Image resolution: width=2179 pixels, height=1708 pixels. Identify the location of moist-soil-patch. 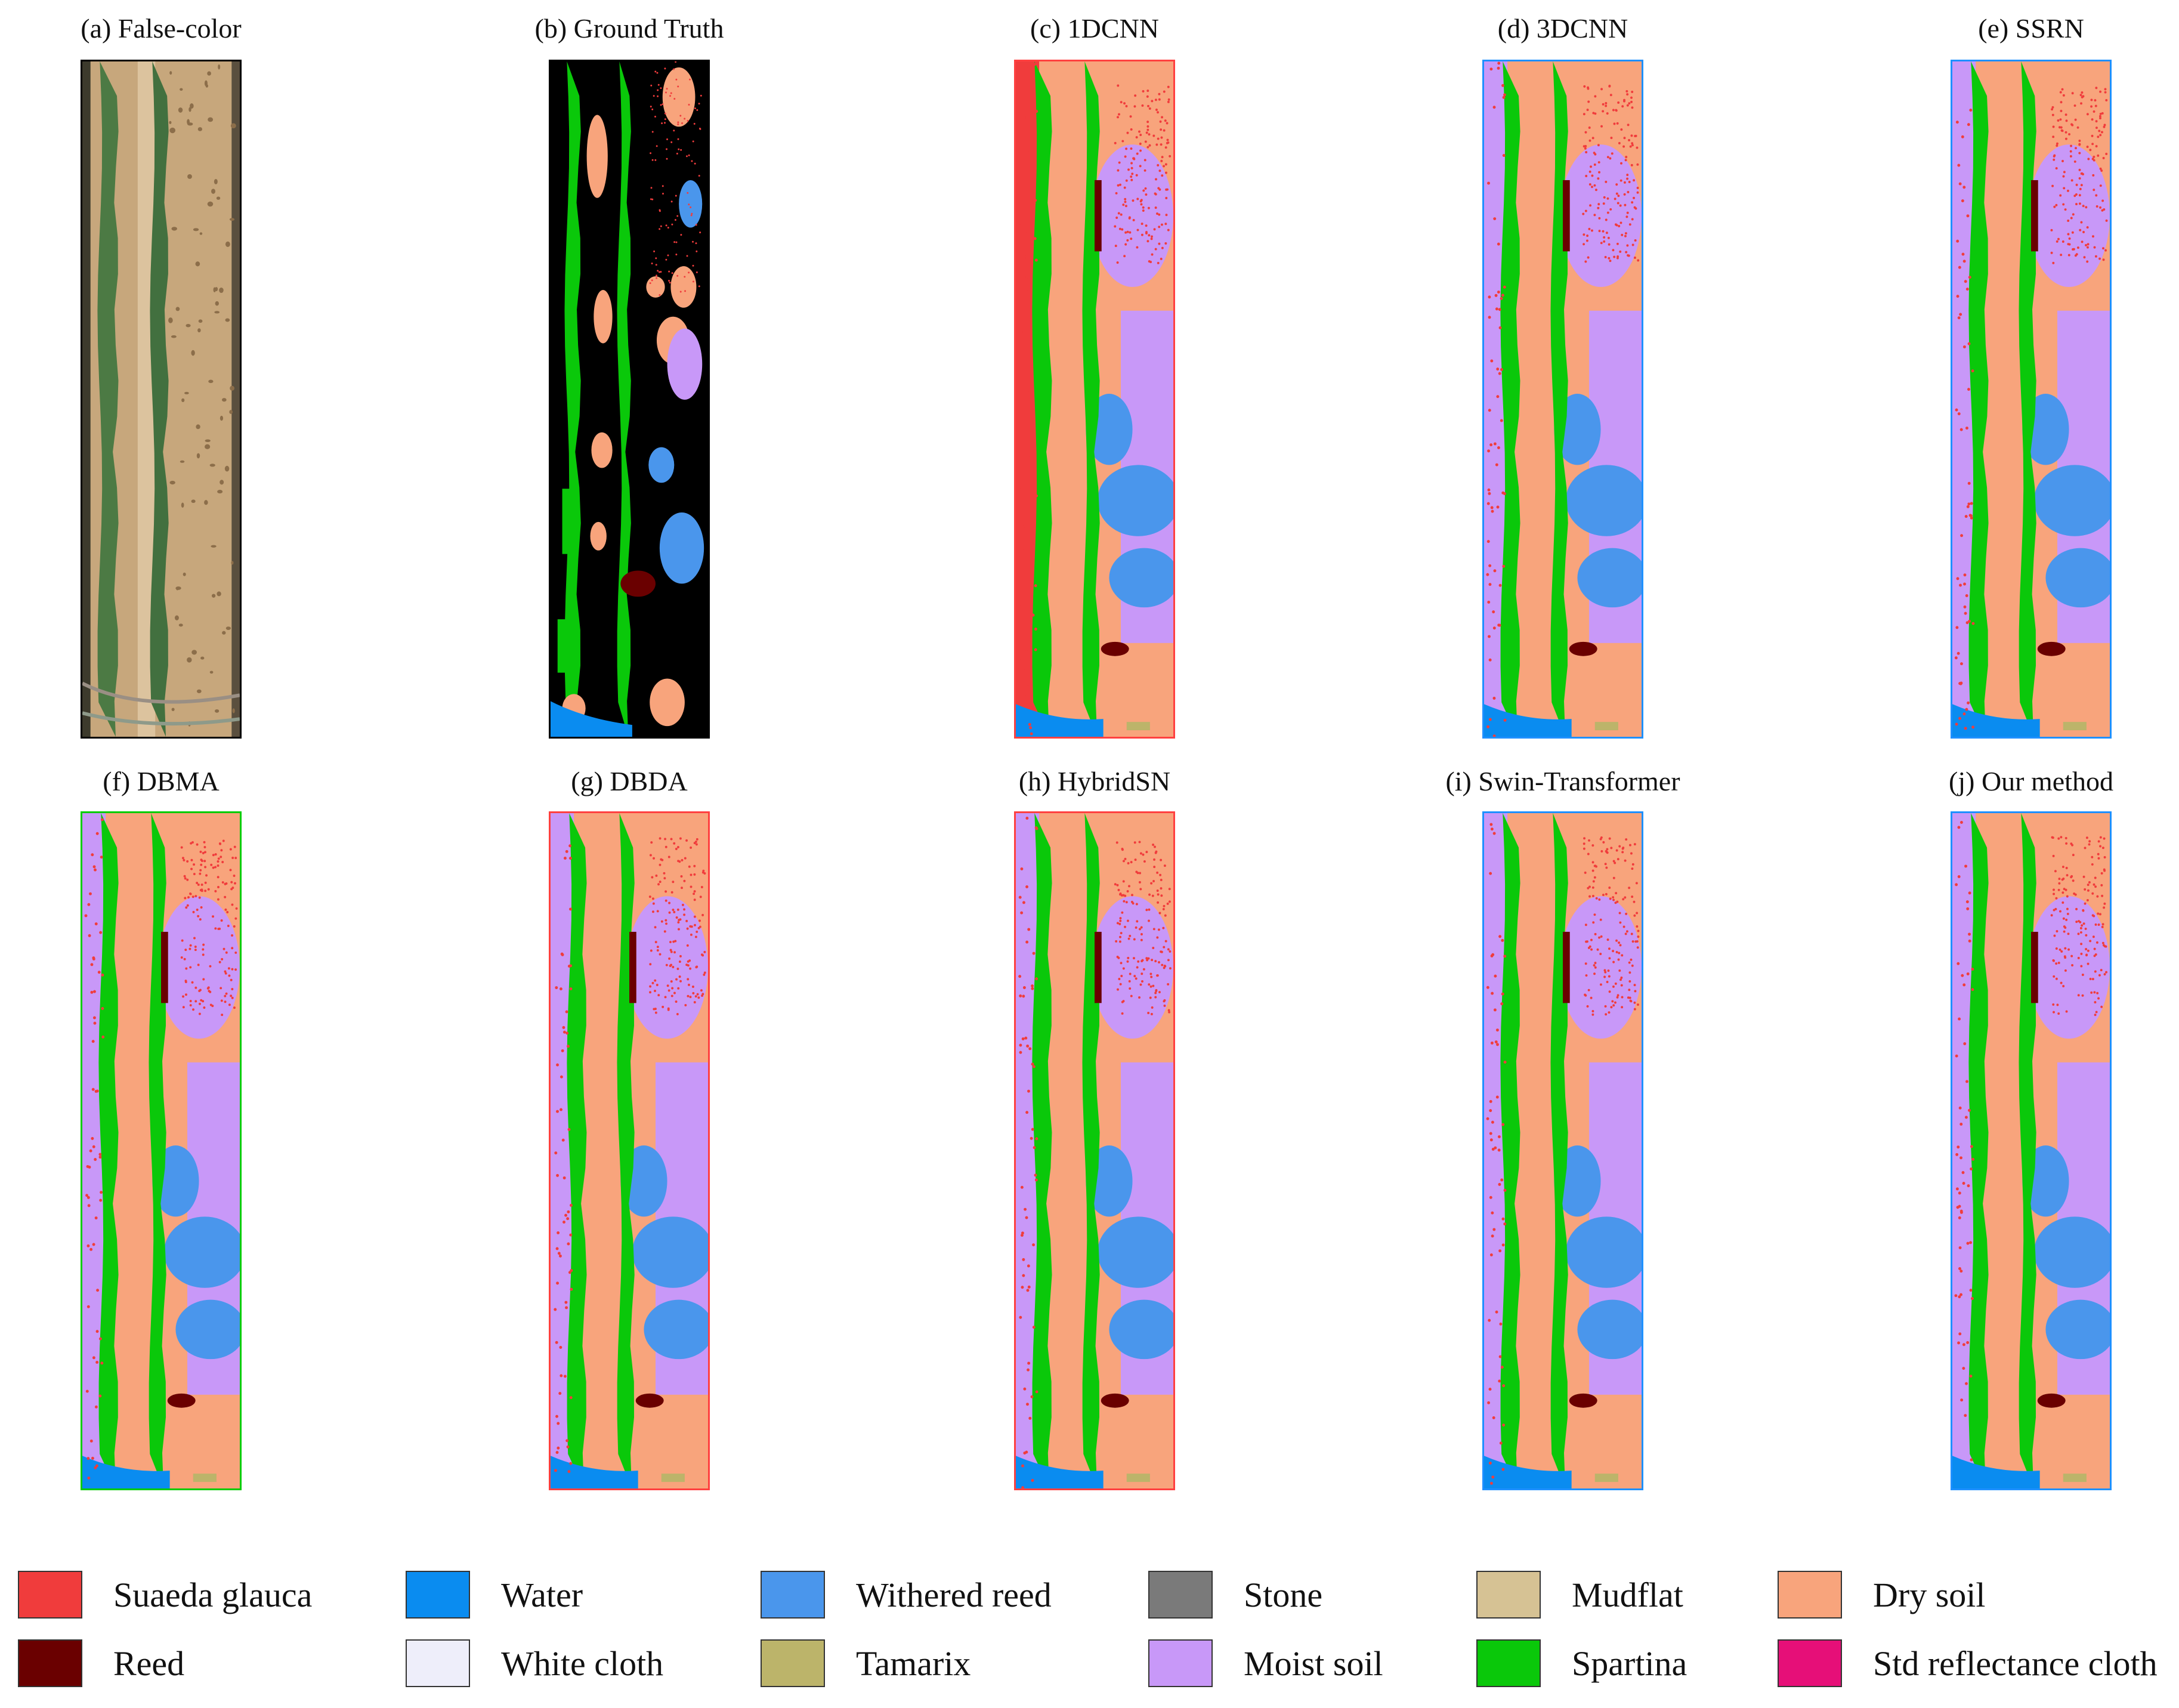
(685, 364).